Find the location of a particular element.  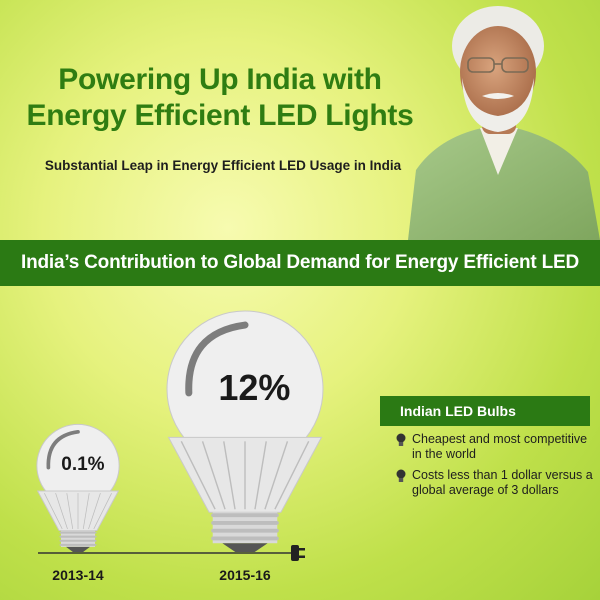

bar-value-label: 12% is located at coordinates (254, 387).